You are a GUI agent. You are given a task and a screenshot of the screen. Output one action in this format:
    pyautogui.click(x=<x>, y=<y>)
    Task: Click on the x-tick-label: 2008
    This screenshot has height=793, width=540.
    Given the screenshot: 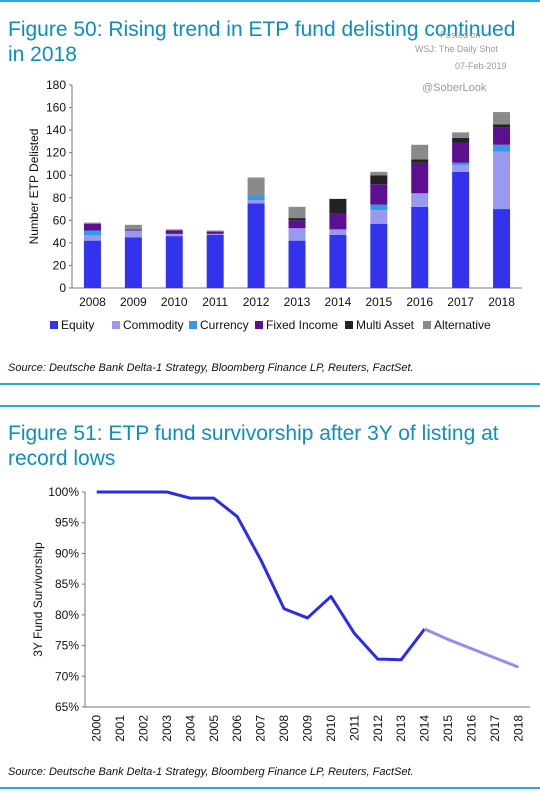 What is the action you would take?
    pyautogui.click(x=92, y=302)
    